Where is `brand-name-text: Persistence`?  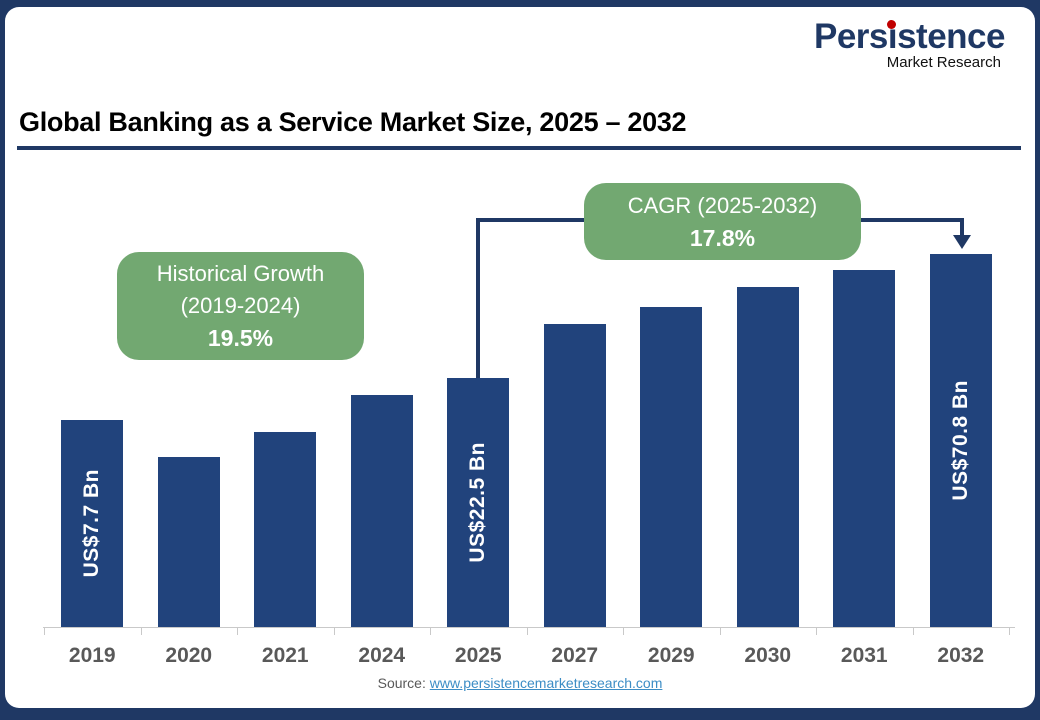 brand-name-text: Persistence is located at coordinates (909, 36).